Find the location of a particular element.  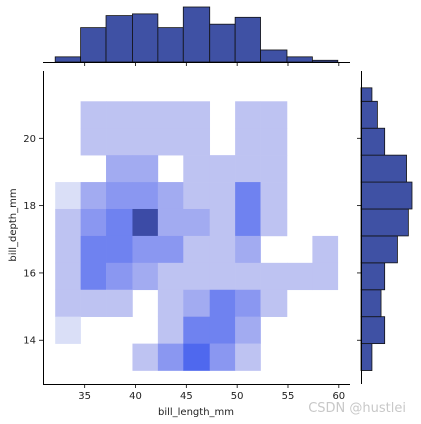

y-axis-label: bill_depth_mm is located at coordinates (13, 224).